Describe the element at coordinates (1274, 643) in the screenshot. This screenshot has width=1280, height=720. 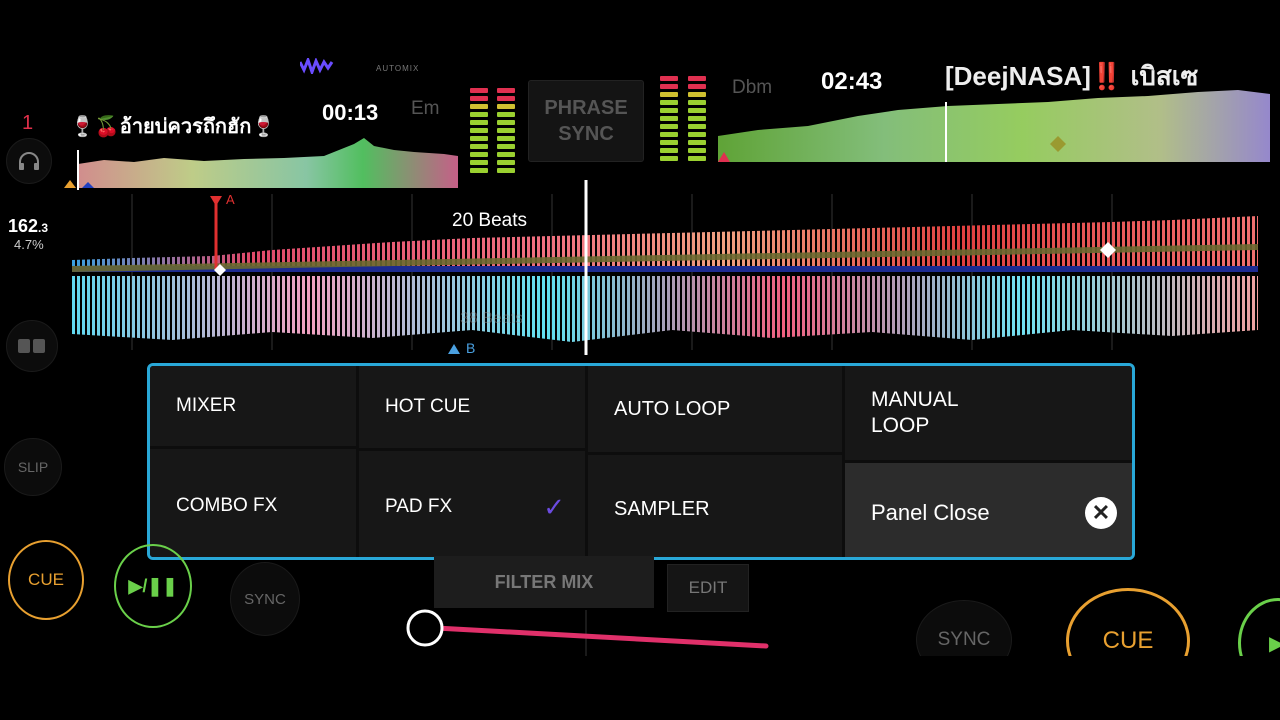
I see `play-icon: ▶` at that location.